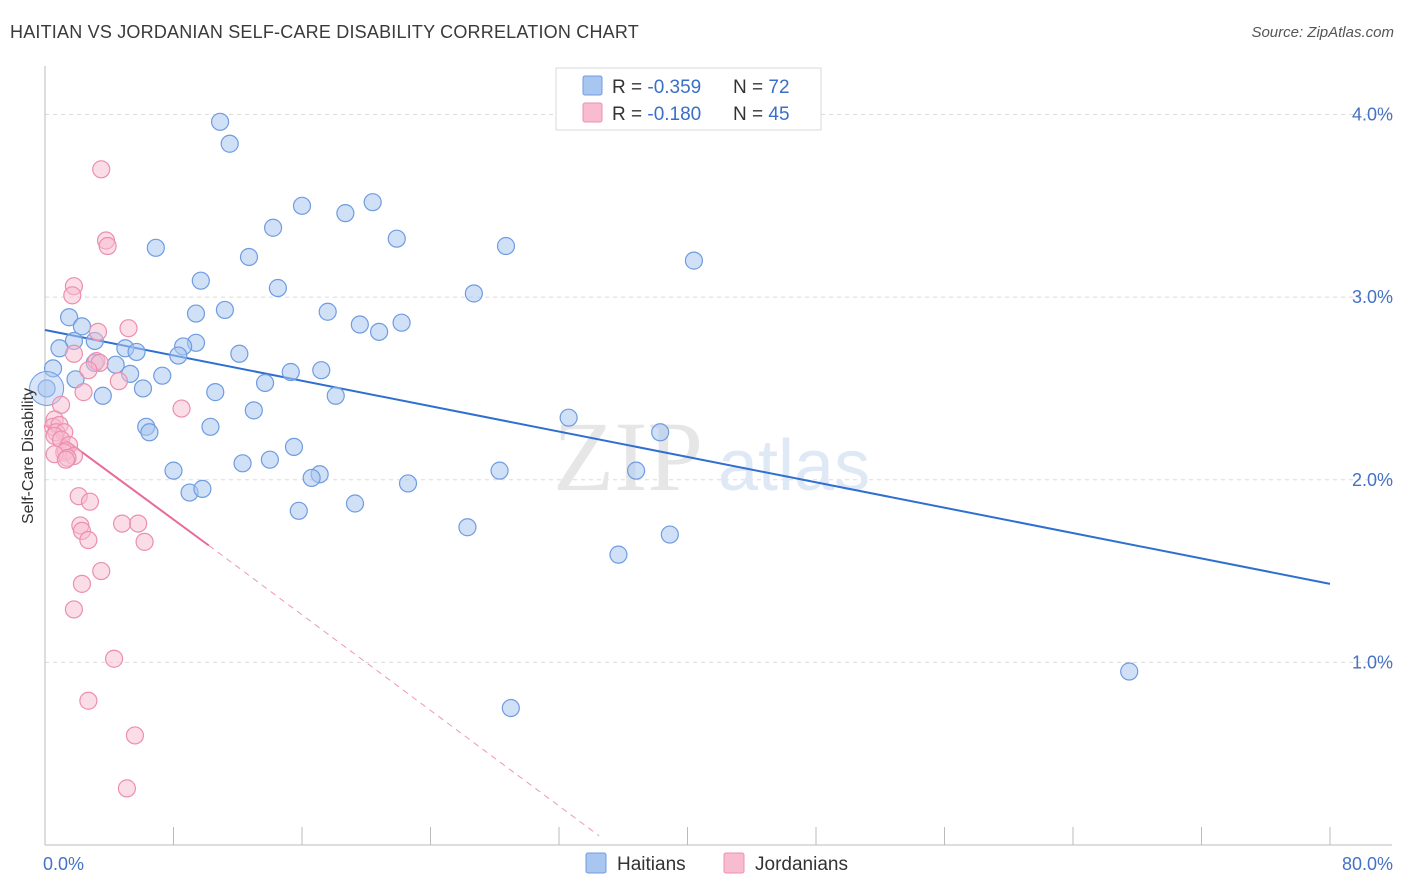 This screenshot has width=1406, height=892. I want to click on legend-n-label-haitians: N =, so click(750, 87).